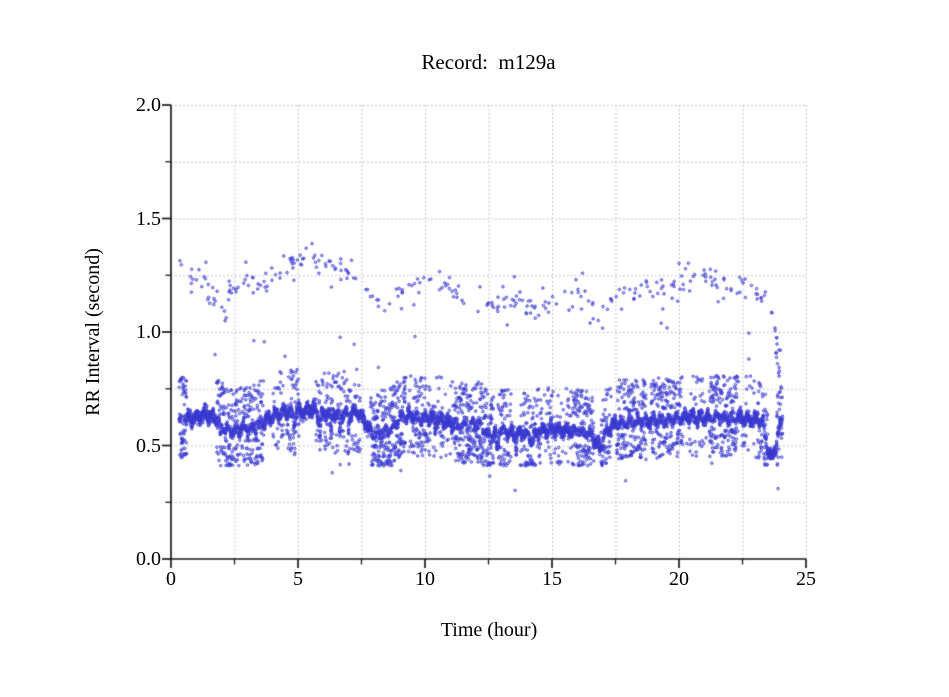  What do you see at coordinates (148, 445) in the screenshot?
I see `y-tick-label: 0.5` at bounding box center [148, 445].